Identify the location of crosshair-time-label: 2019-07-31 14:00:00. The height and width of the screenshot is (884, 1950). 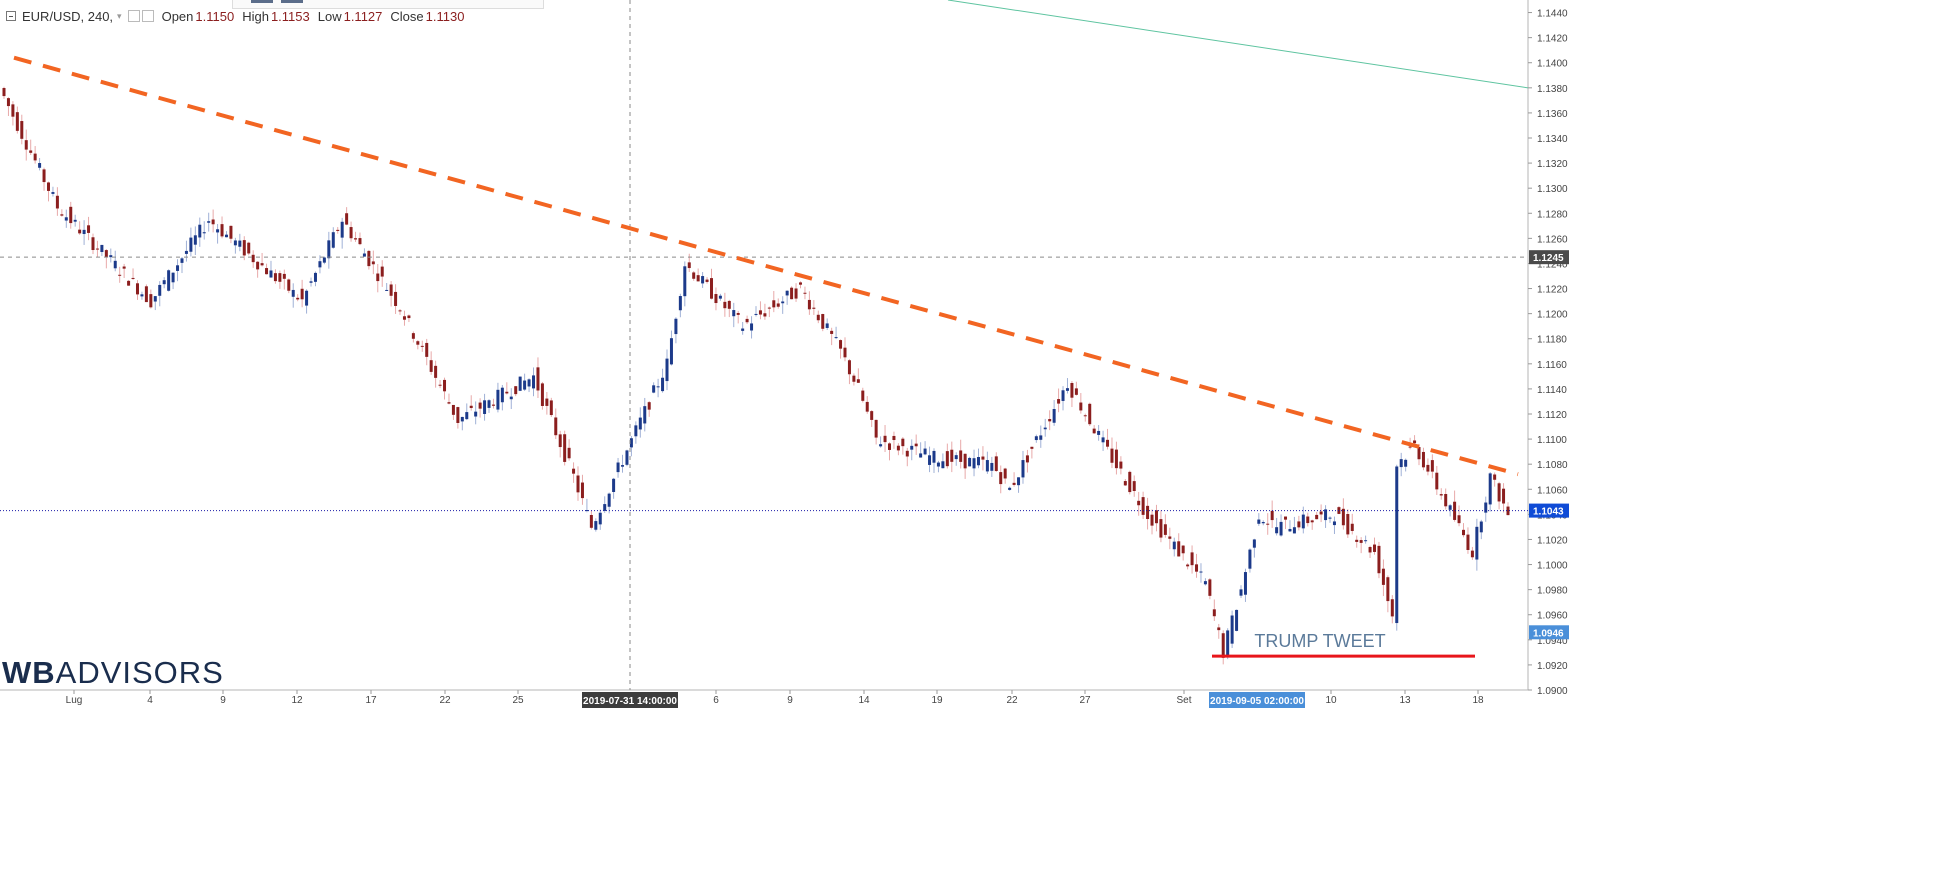
(630, 701).